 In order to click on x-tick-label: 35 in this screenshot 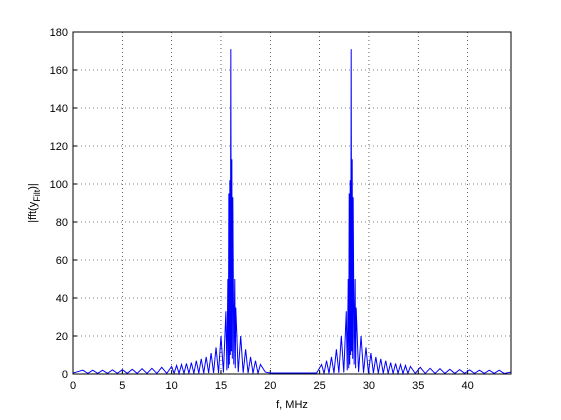, I will do `click(418, 386)`.